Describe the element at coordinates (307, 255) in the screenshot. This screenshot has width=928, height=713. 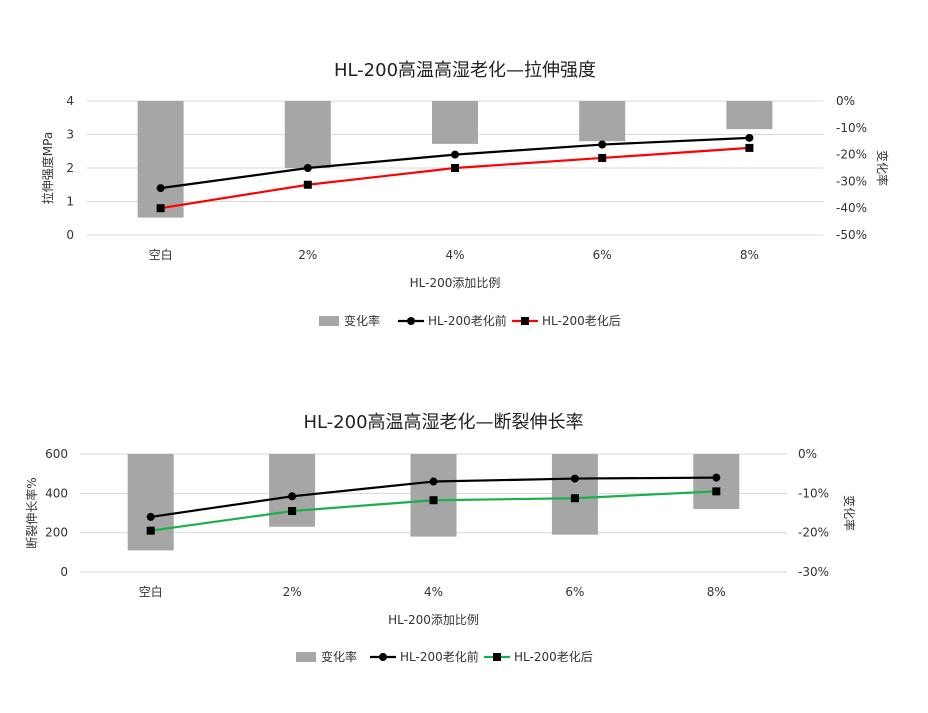
I see `chart1-x-tick-label: 2%` at that location.